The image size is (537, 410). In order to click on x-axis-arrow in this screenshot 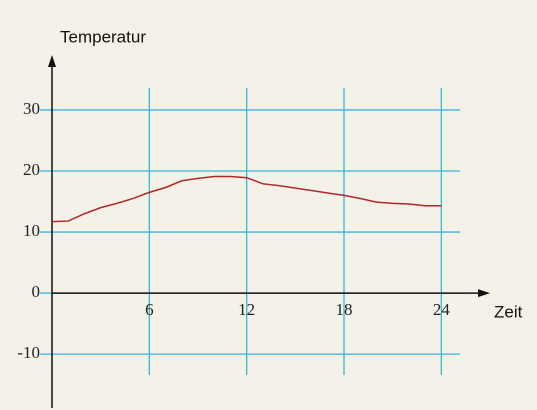, I will do `click(484, 293)`.